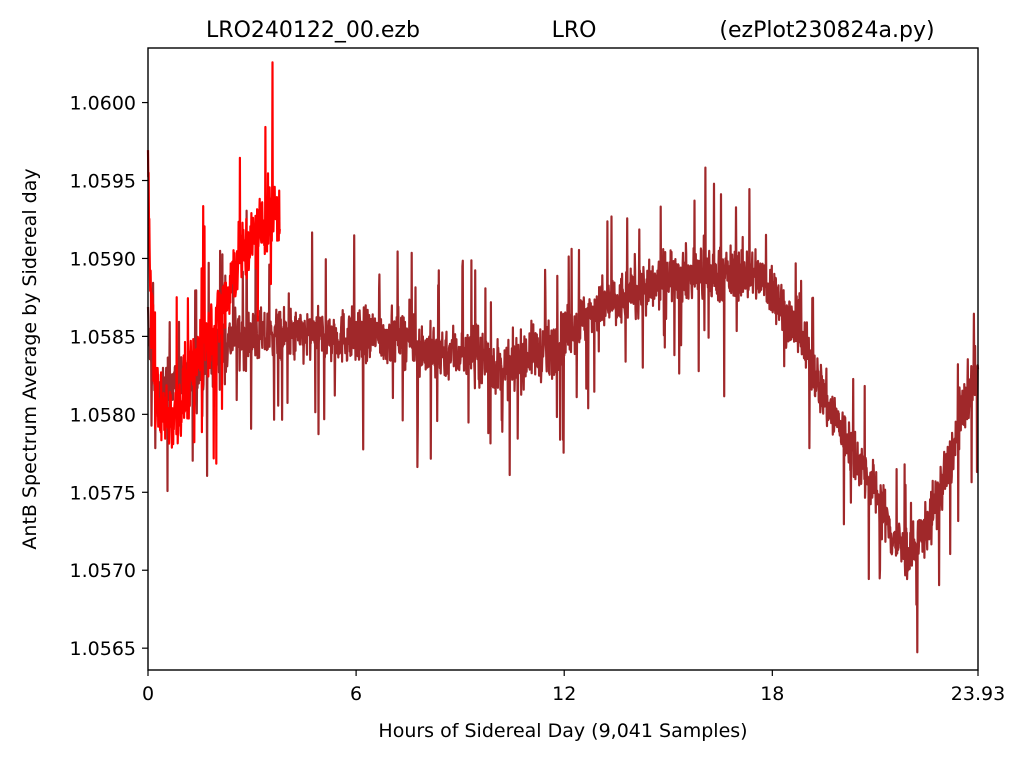  I want to click on y-tick-label: 1.0570, so click(103, 571).